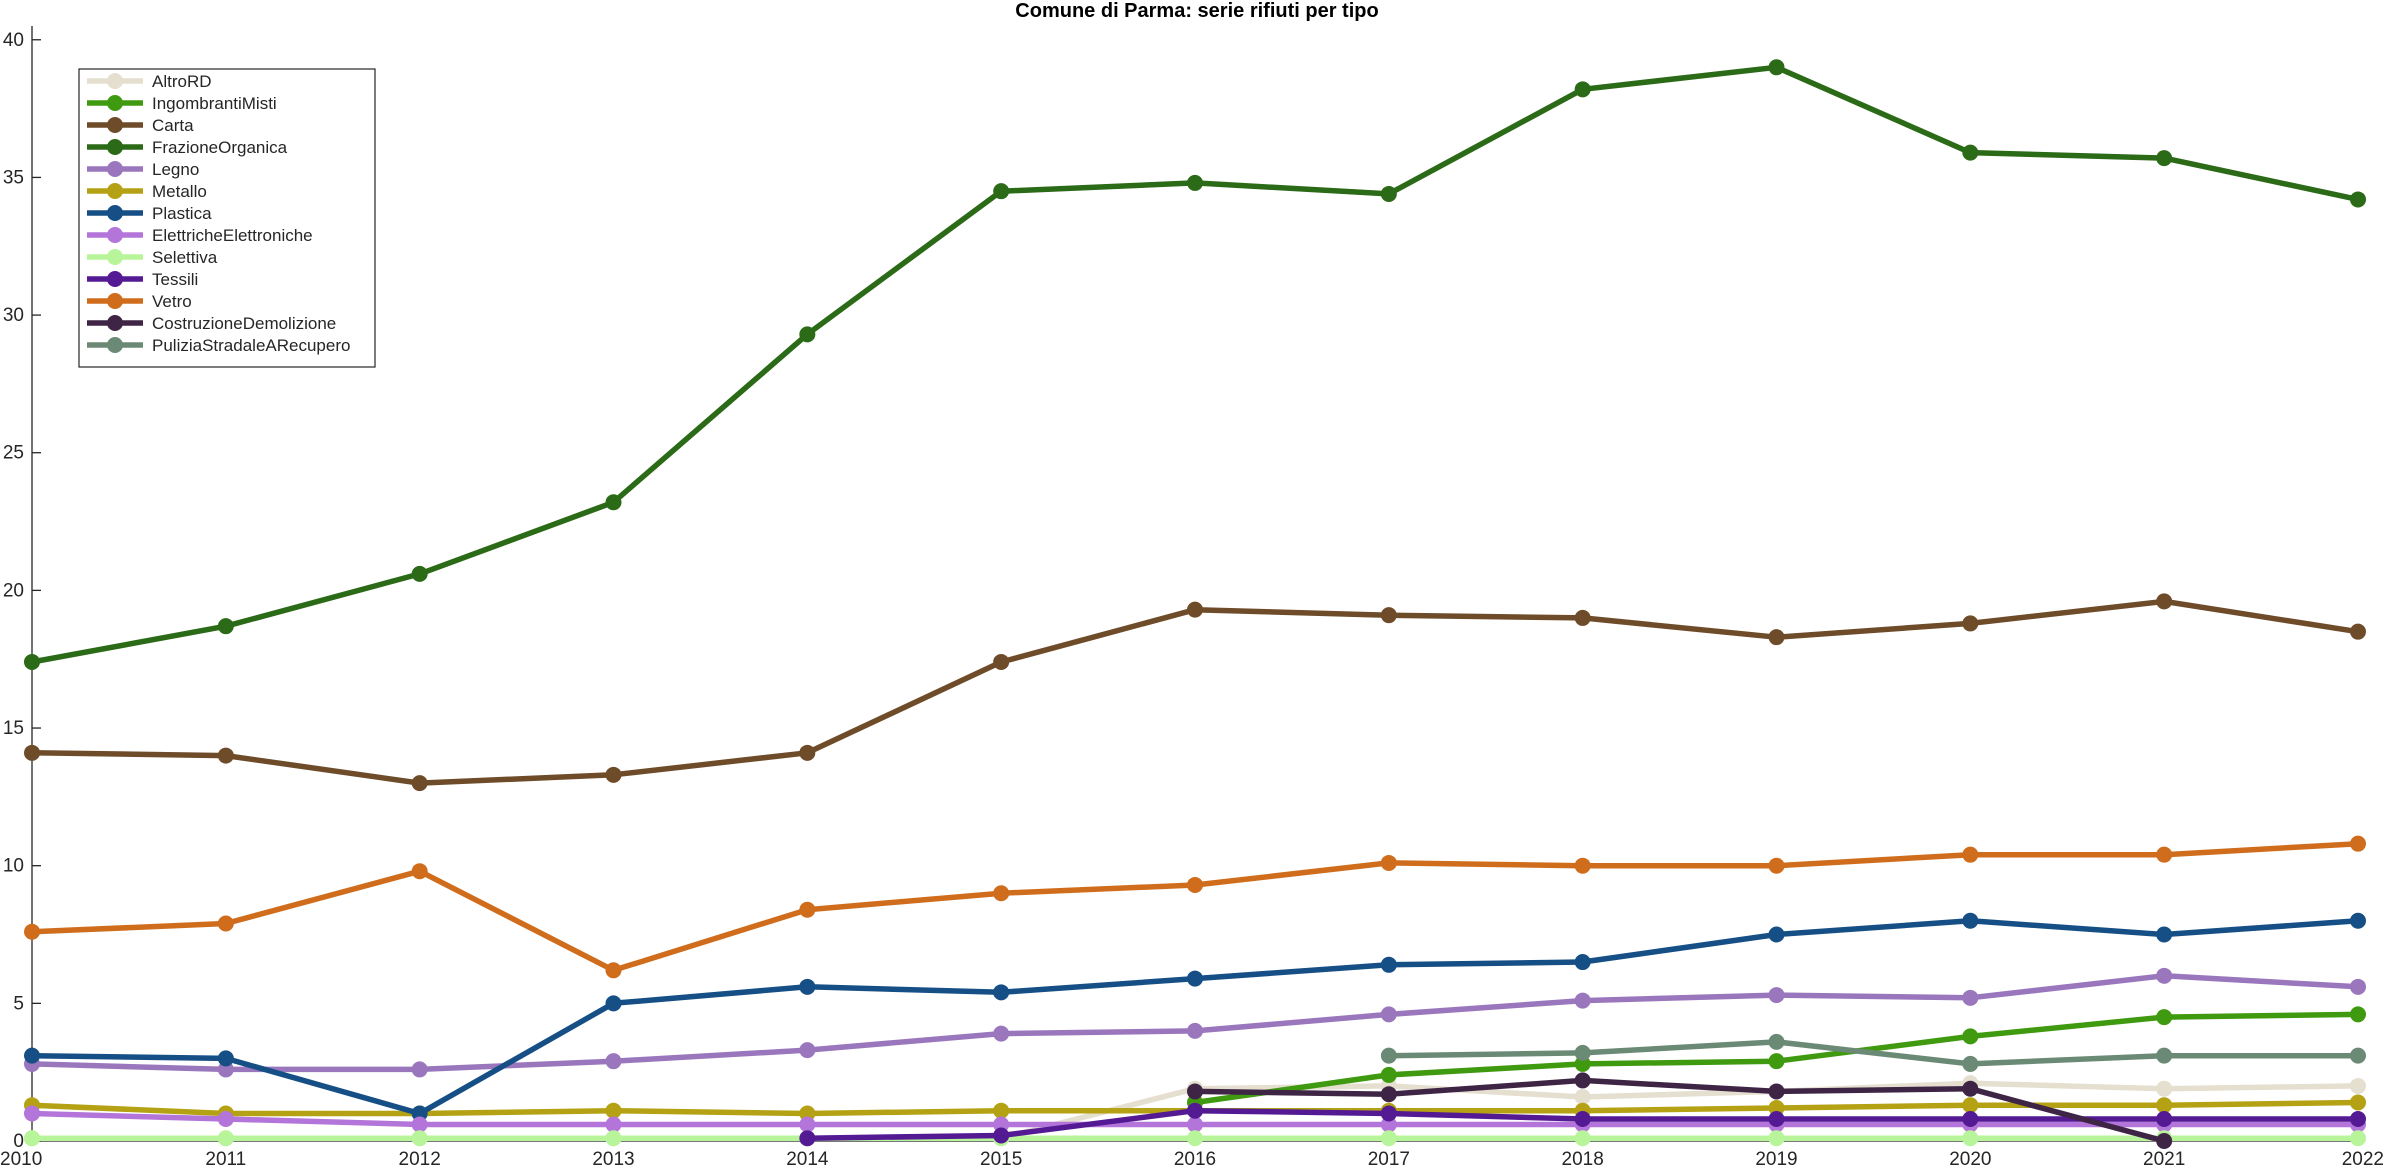 The width and height of the screenshot is (2384, 1169). I want to click on series-Legno, so click(1195, 1022).